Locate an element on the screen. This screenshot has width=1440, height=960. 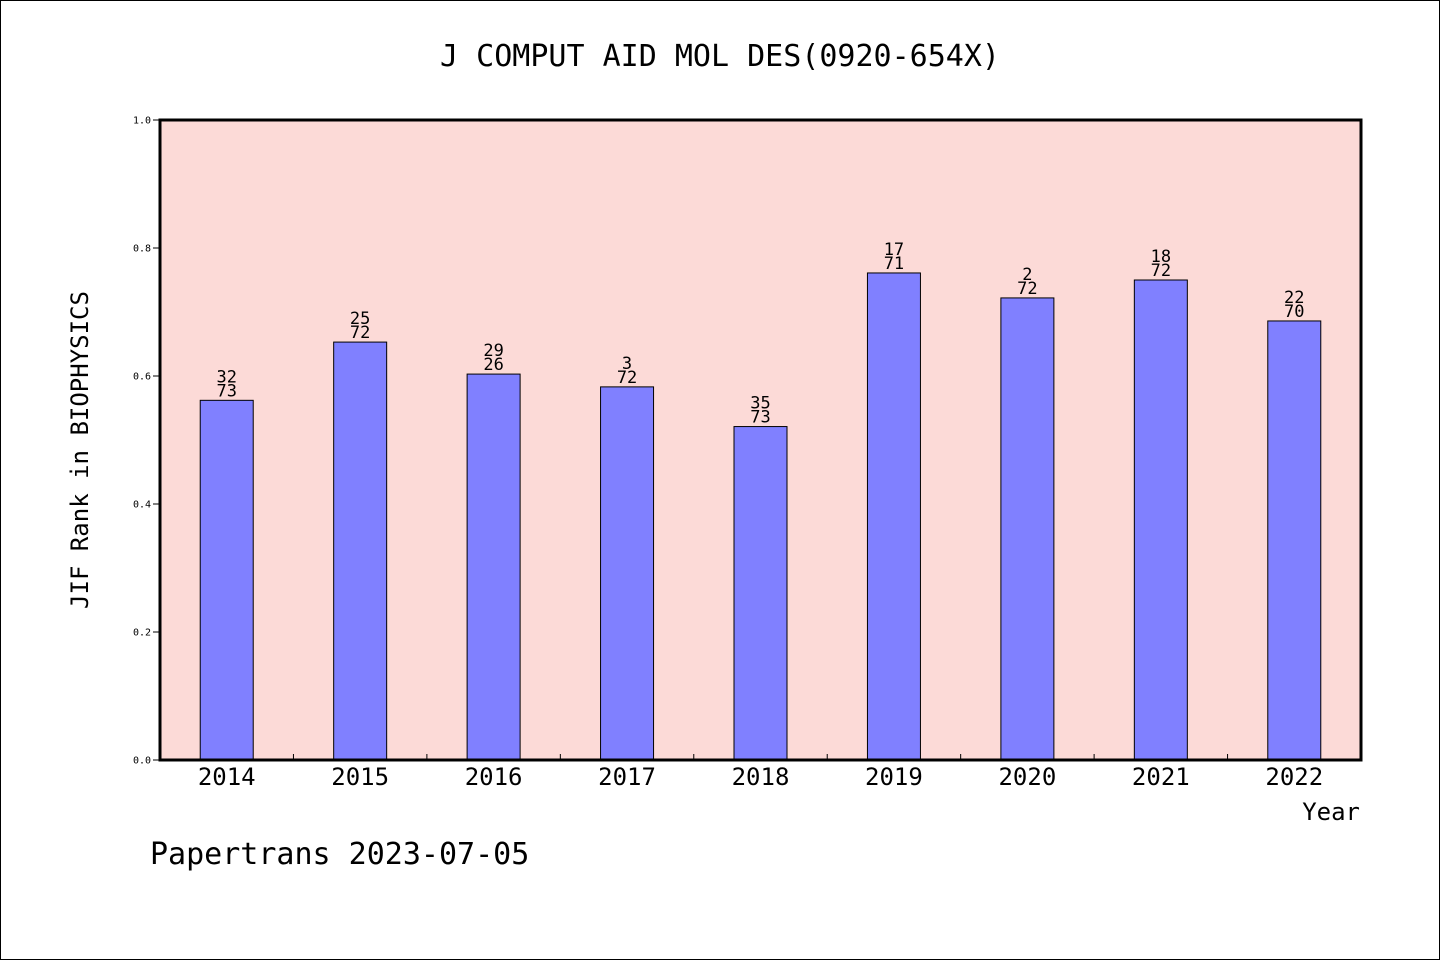
y-tick-label: 0.0 is located at coordinates (142, 761).